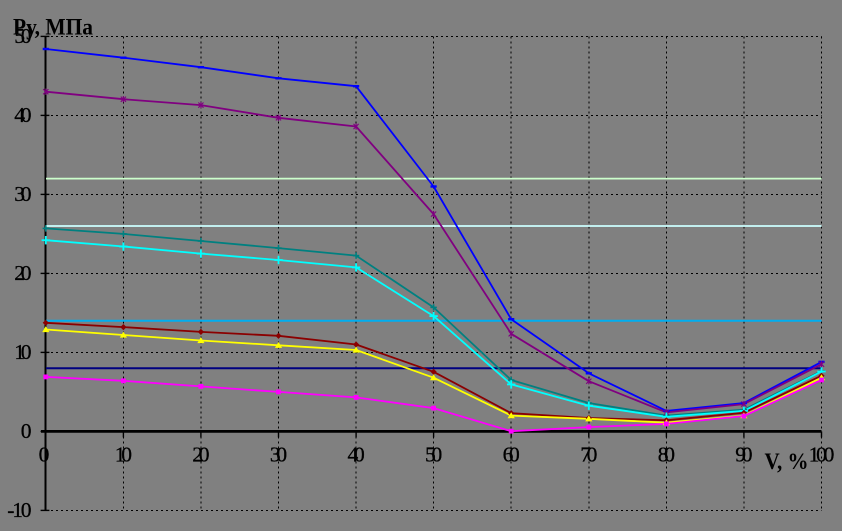  What do you see at coordinates (787, 462) in the screenshot?
I see `svg-text: V, %` at bounding box center [787, 462].